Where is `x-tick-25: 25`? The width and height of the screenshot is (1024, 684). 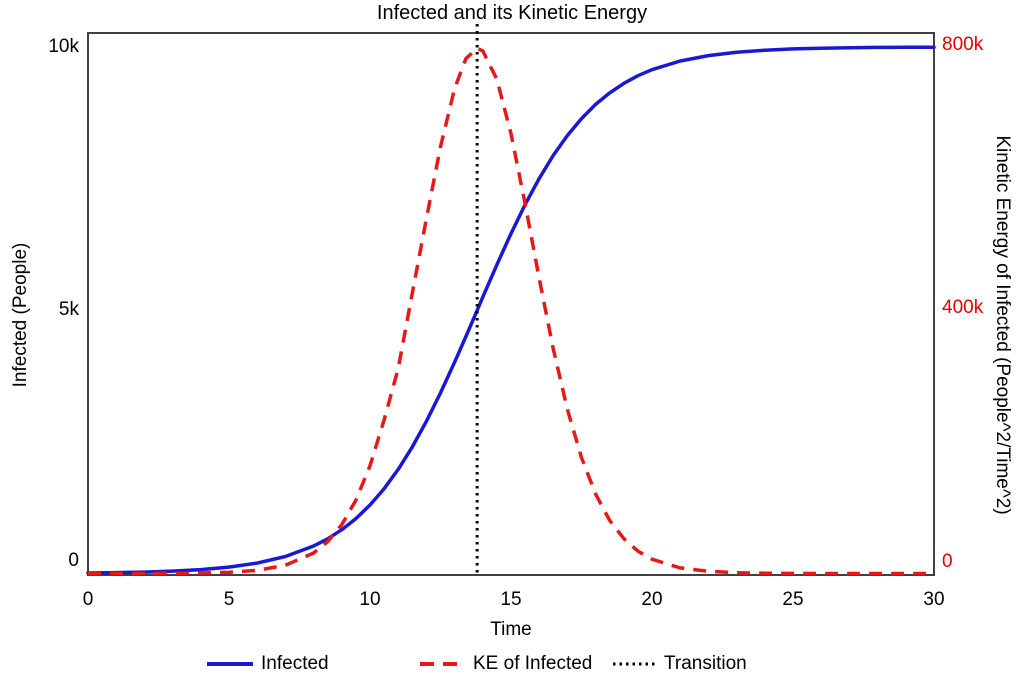 x-tick-25: 25 is located at coordinates (793, 599).